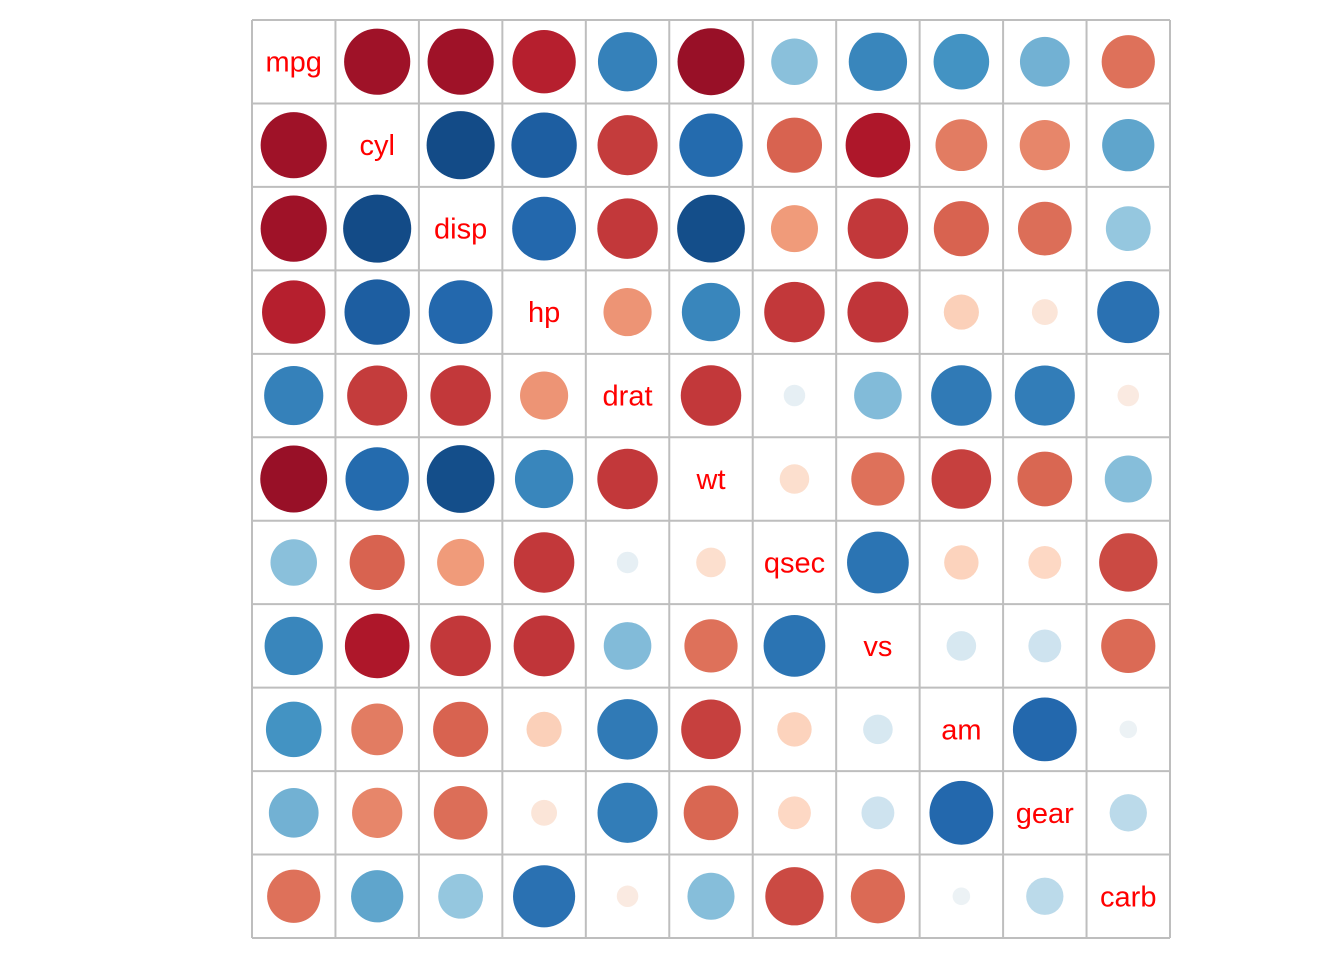 The height and width of the screenshot is (960, 1344). Describe the element at coordinates (627, 729) in the screenshot. I see `corr-circle-am-drat` at that location.